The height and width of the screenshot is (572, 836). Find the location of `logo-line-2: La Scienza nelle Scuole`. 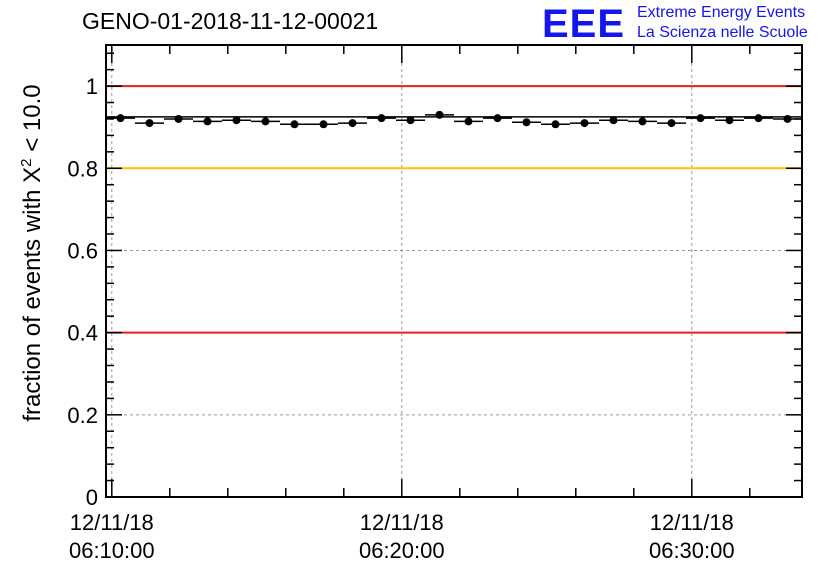

logo-line-2: La Scienza nelle Scuole is located at coordinates (722, 32).